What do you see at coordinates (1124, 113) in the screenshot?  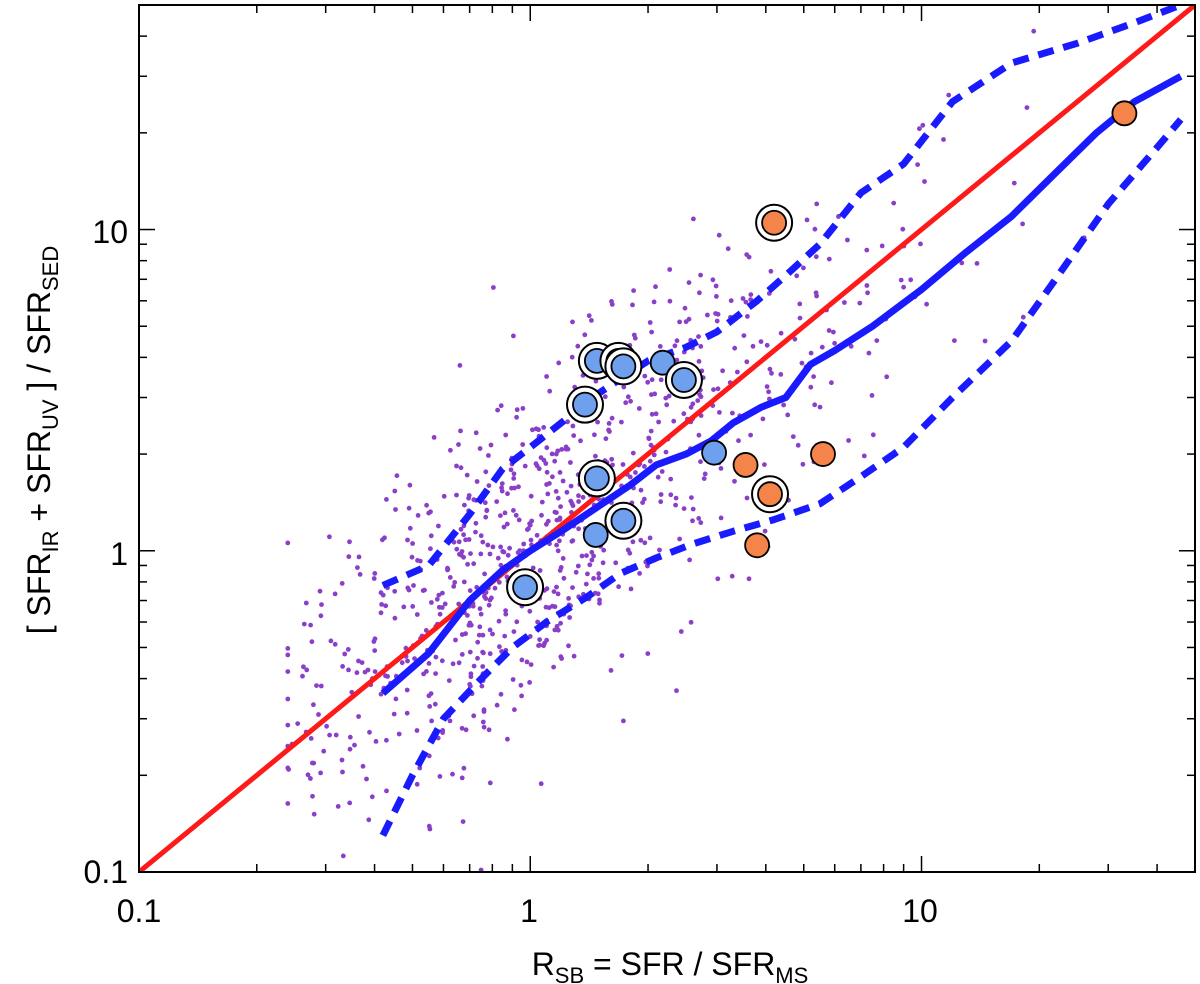 I see `orange-source-marker` at bounding box center [1124, 113].